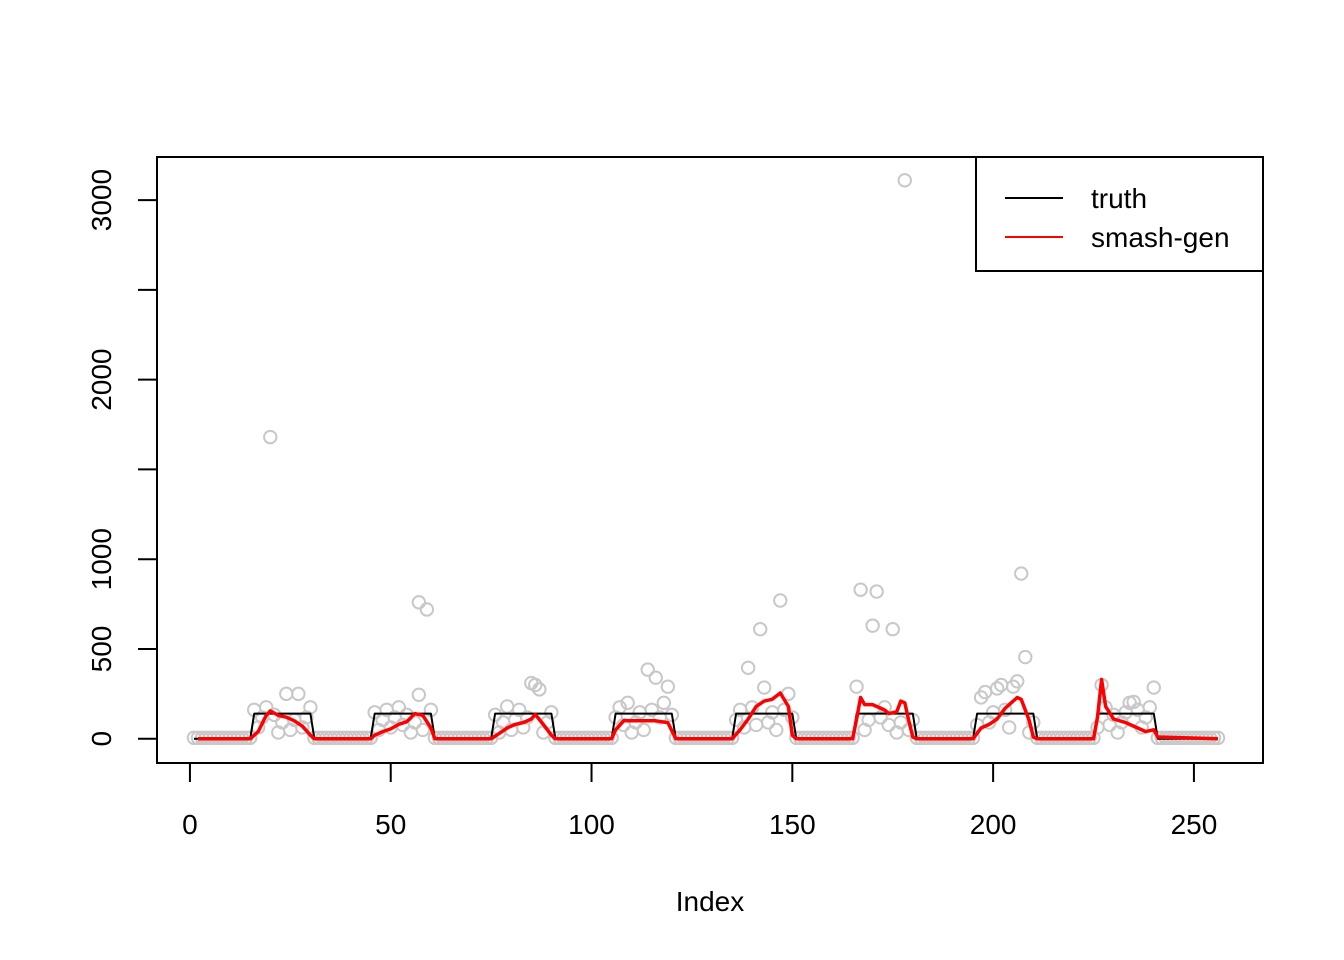 The width and height of the screenshot is (1344, 960). I want to click on legend-label-smash-gen: smash-gen, so click(1160, 237).